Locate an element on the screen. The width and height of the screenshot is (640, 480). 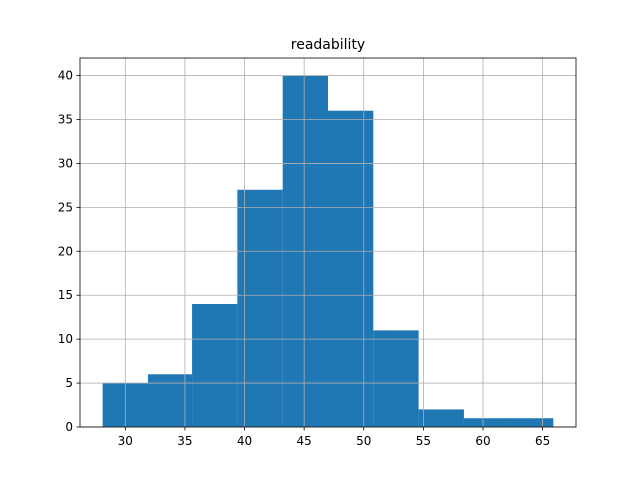
y-tick-label: 30 is located at coordinates (65, 163).